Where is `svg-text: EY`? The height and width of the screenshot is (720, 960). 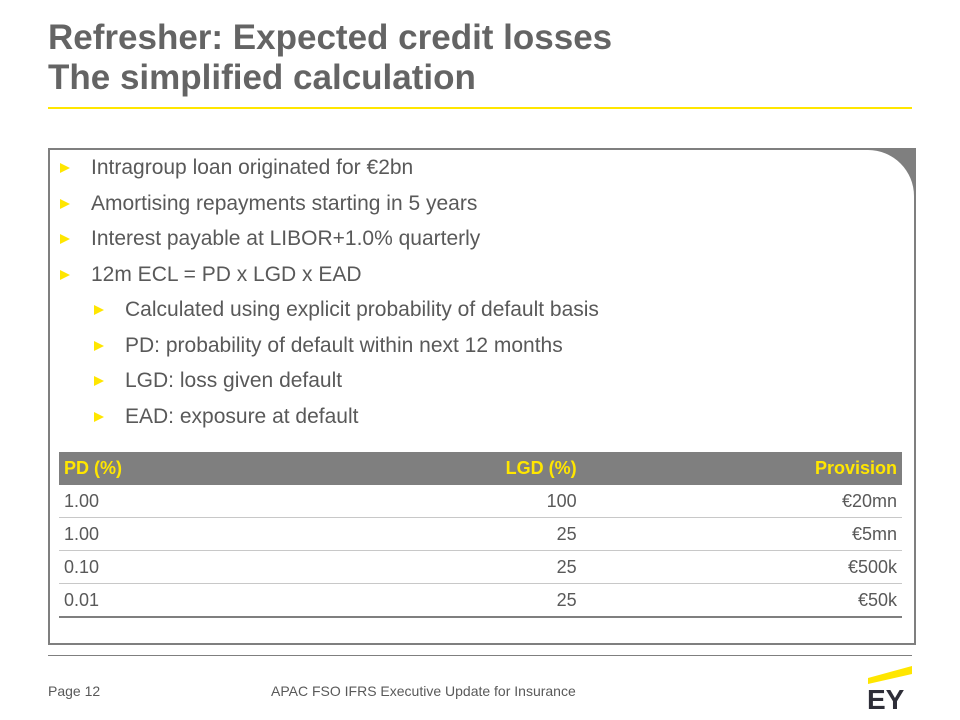 svg-text: EY is located at coordinates (886, 697).